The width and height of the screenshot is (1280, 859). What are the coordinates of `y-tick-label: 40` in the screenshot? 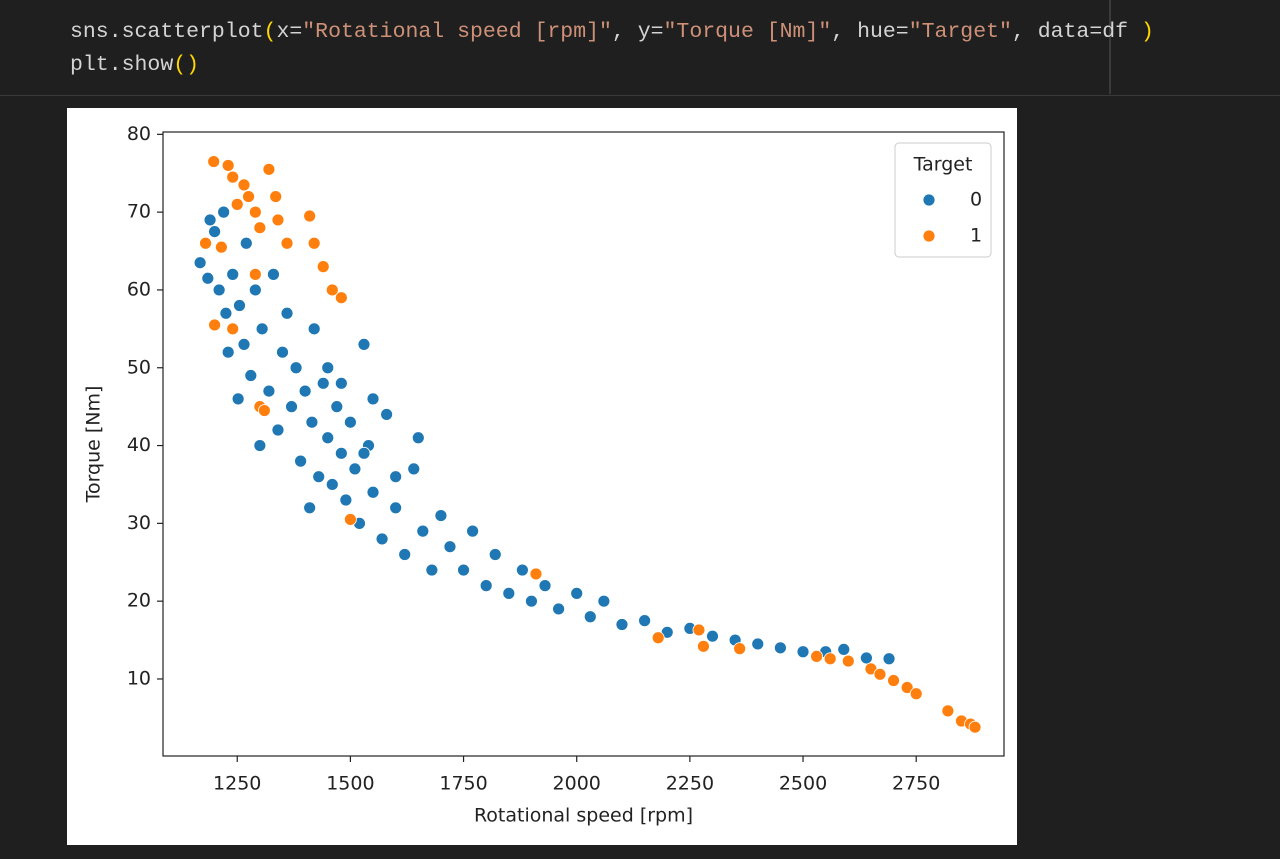 It's located at (139, 445).